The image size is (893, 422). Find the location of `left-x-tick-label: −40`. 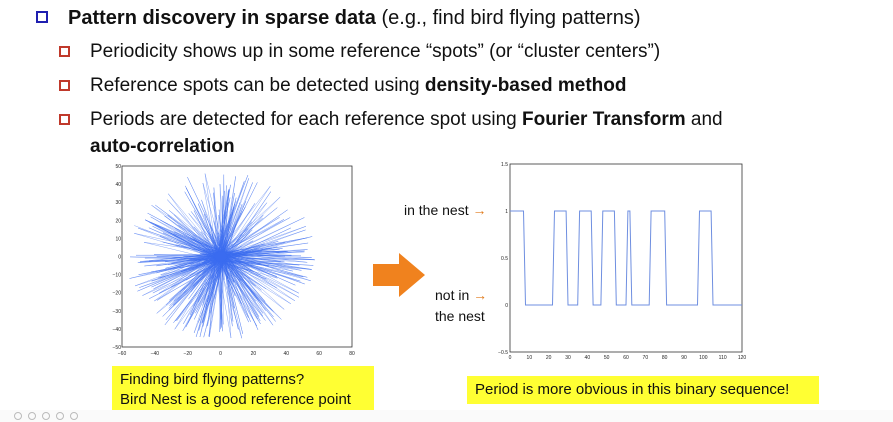

left-x-tick-label: −40 is located at coordinates (155, 354).